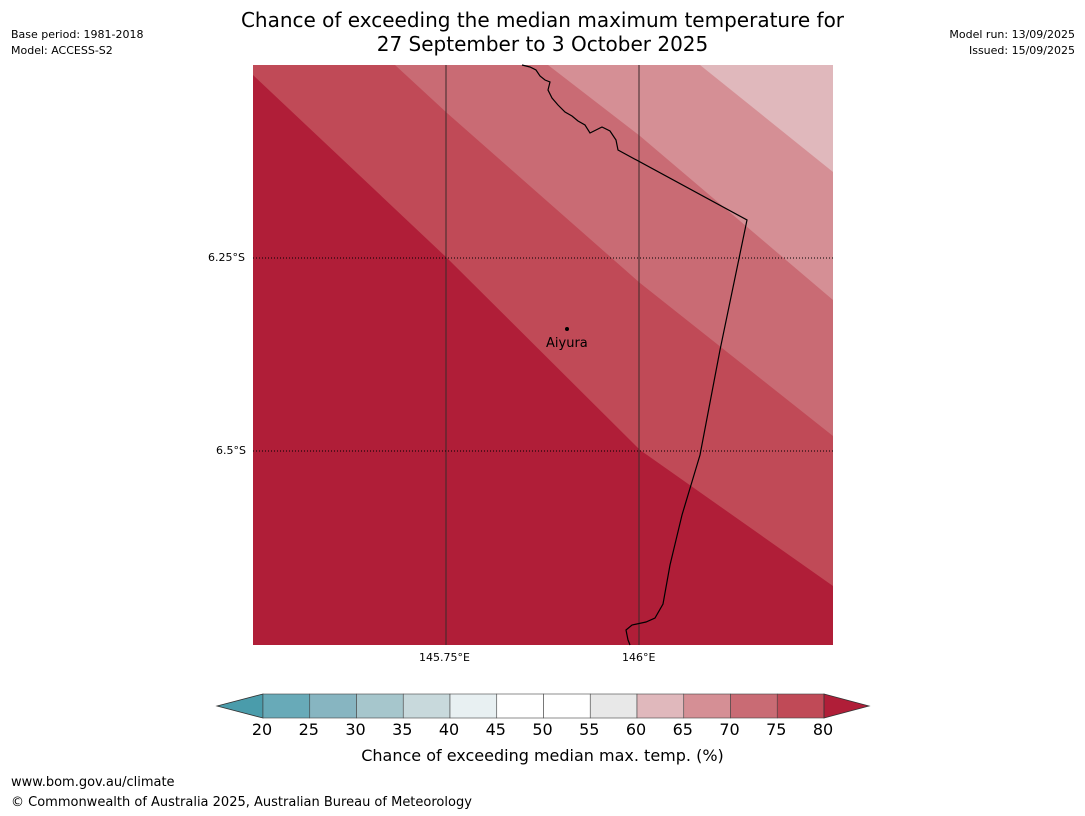 This screenshot has width=1085, height=816. What do you see at coordinates (567, 329) in the screenshot?
I see `place-marker` at bounding box center [567, 329].